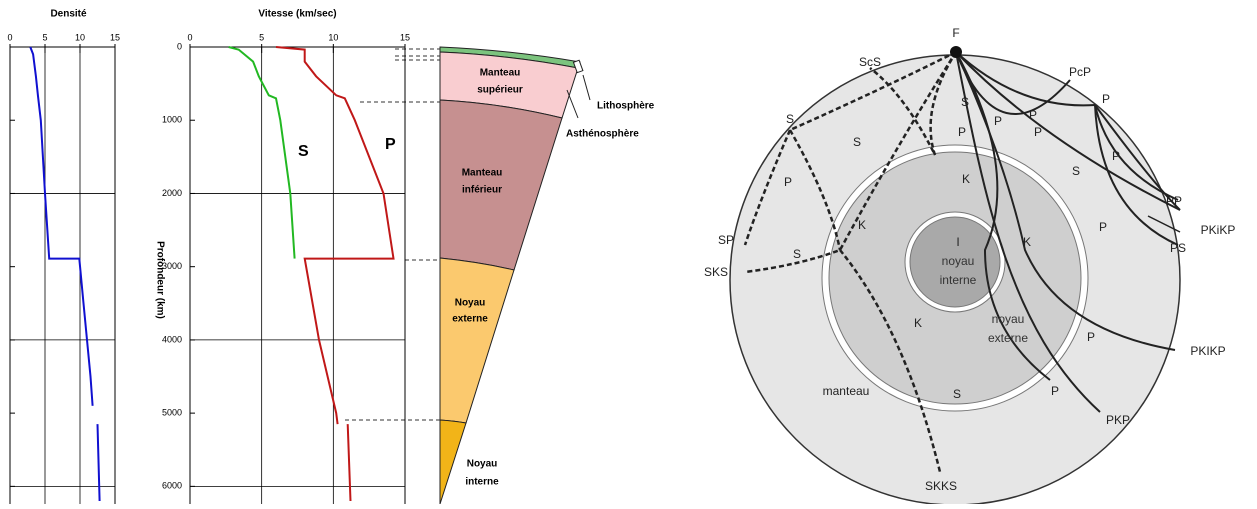 The width and height of the screenshot is (1257, 509). Describe the element at coordinates (172, 120) in the screenshot. I see `y-tick-label: 1000` at that location.